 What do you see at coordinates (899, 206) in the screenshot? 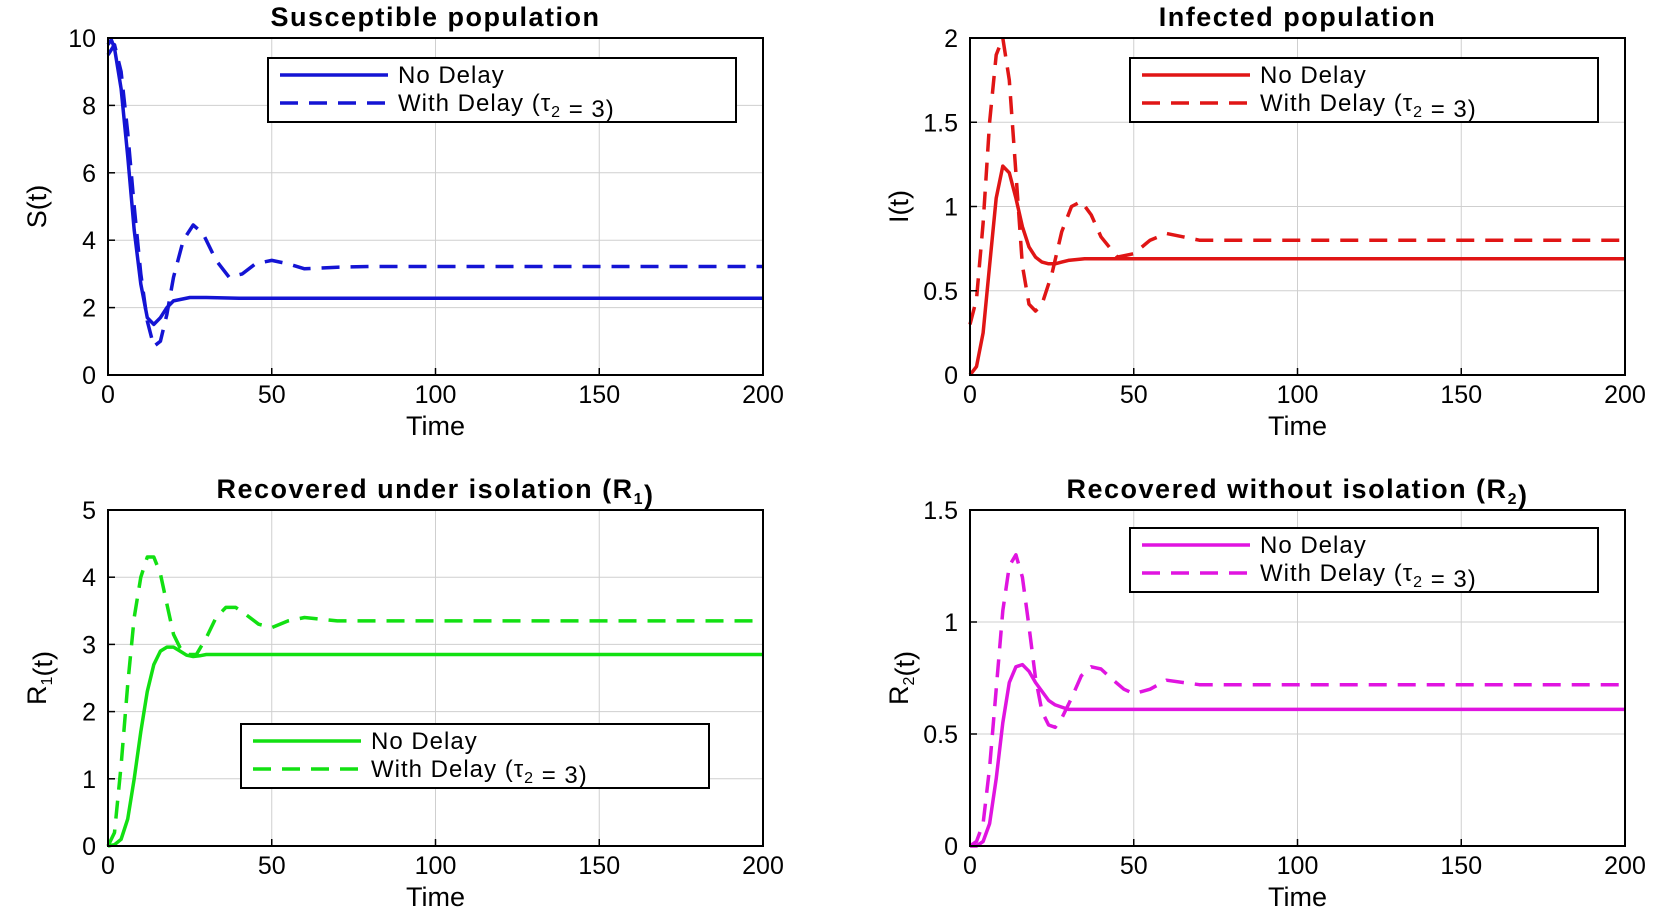
I see `y-axis-label: I(t)` at bounding box center [899, 206].